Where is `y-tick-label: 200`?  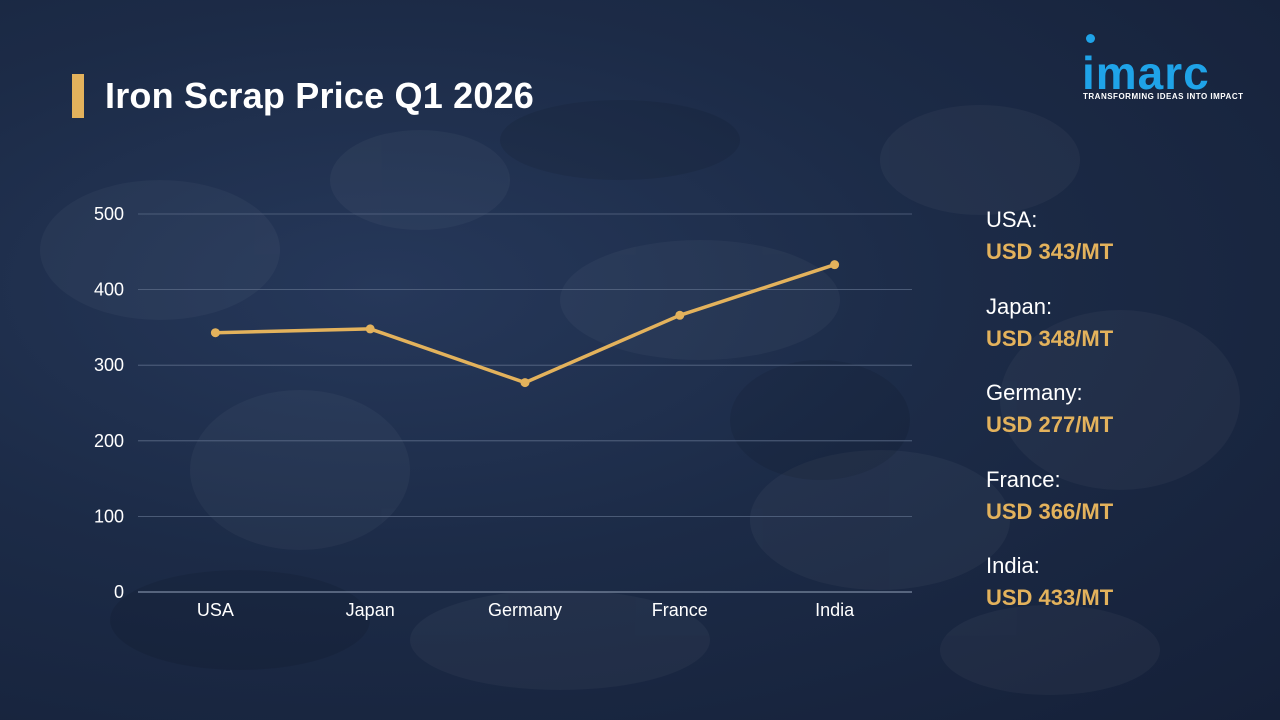
y-tick-label: 200 is located at coordinates (109, 441).